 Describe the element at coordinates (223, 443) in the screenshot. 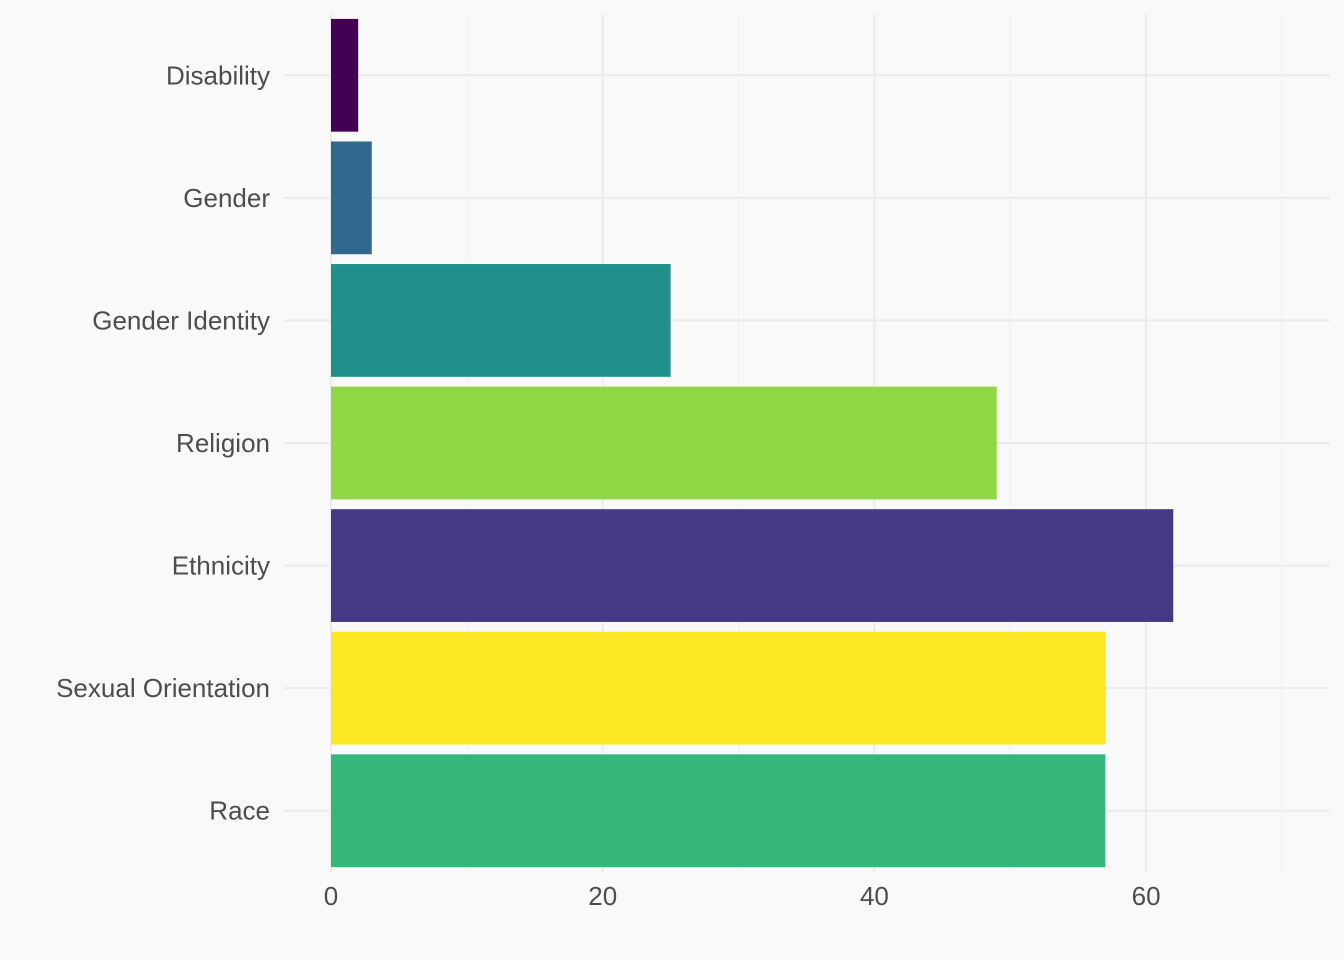

I see `category-label: Religion` at that location.